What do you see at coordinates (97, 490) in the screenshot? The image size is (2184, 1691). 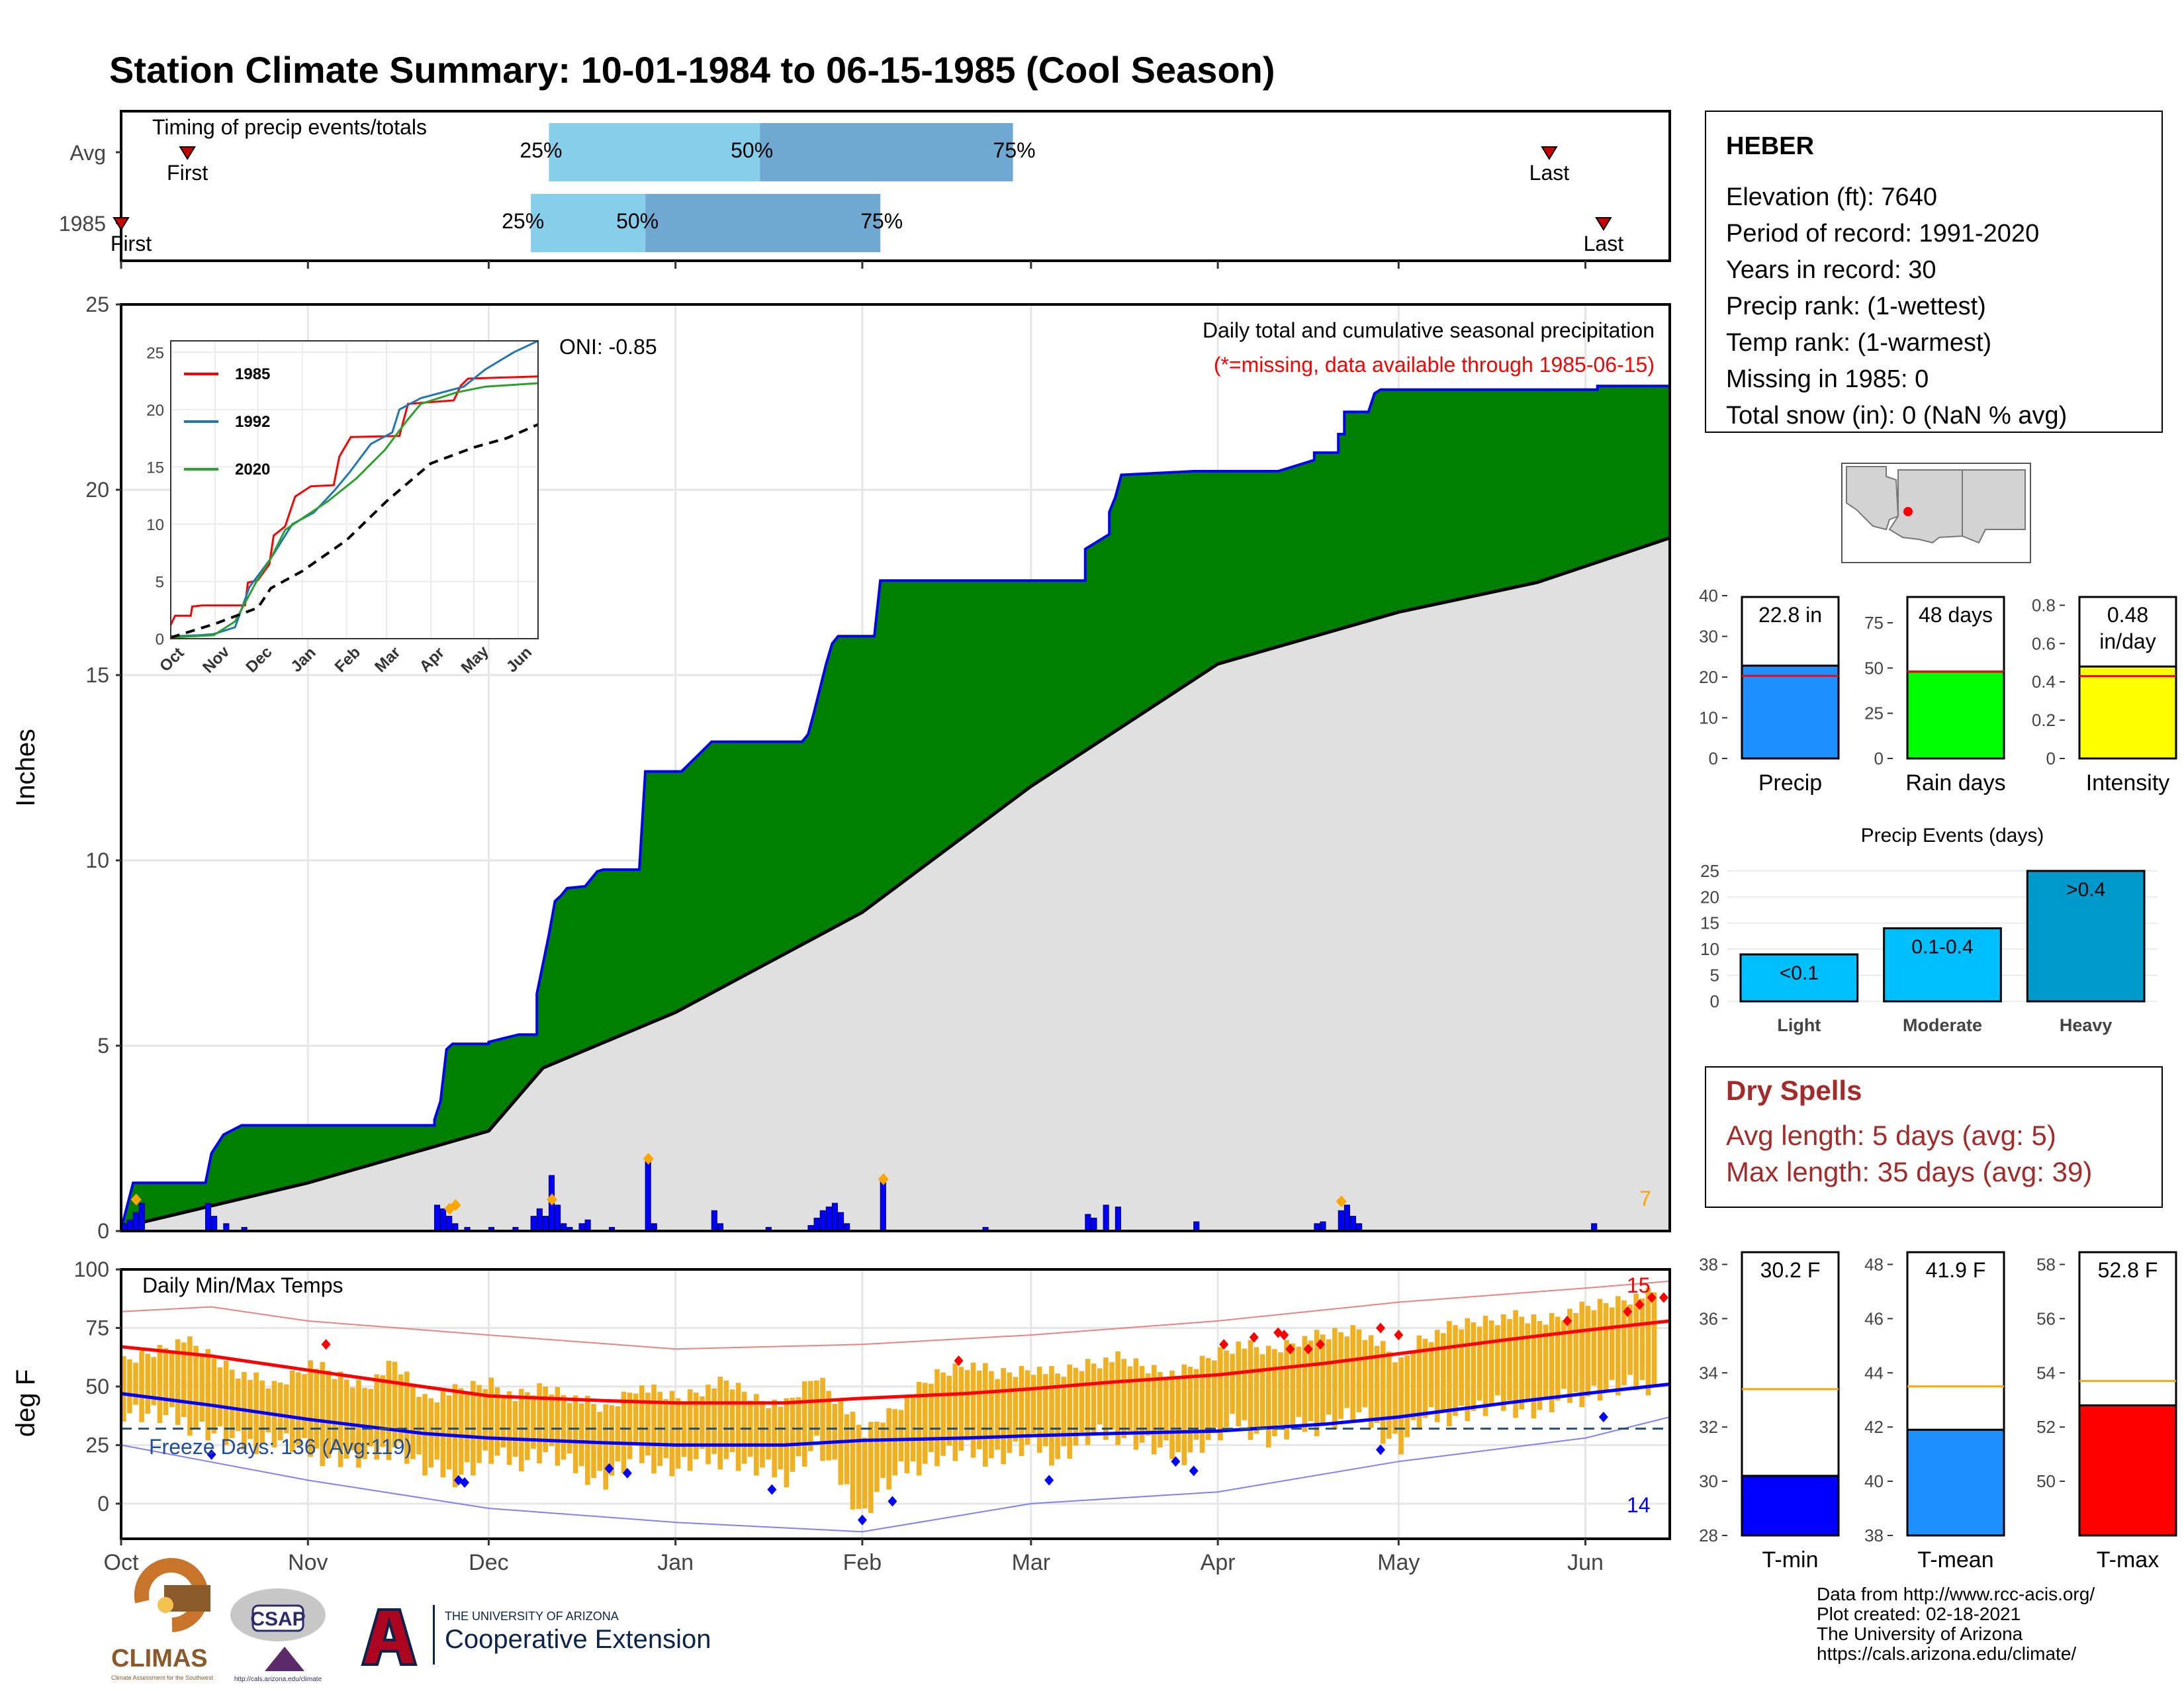 I see `precip-y-tick-label: 20` at bounding box center [97, 490].